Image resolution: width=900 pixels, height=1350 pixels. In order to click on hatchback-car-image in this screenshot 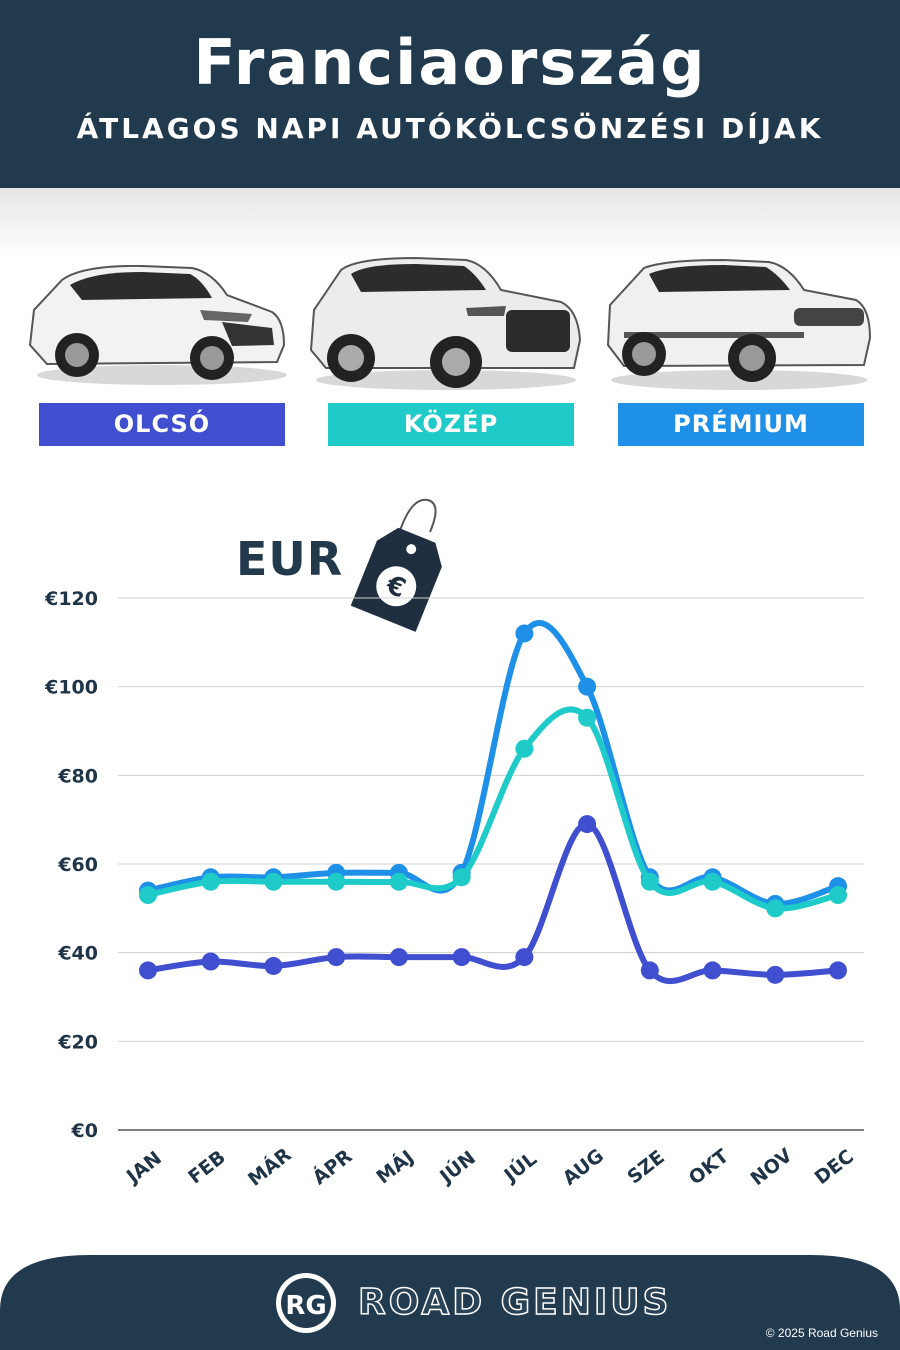, I will do `click(157, 324)`.